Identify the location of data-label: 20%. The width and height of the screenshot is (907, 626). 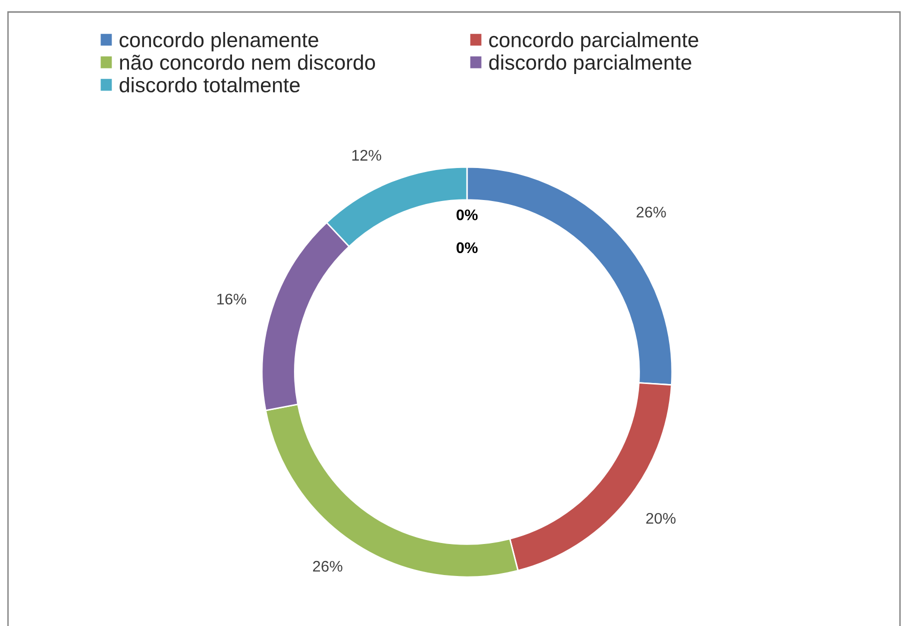
(661, 518).